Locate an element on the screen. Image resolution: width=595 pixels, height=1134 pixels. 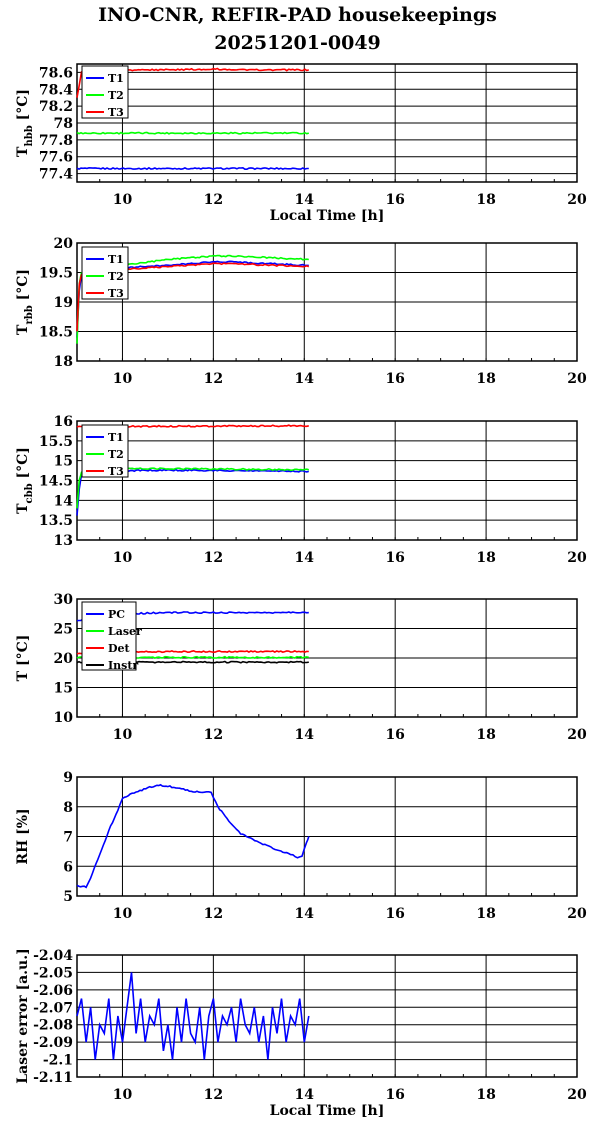
y-axis-label: RH [%] is located at coordinates (23, 836).